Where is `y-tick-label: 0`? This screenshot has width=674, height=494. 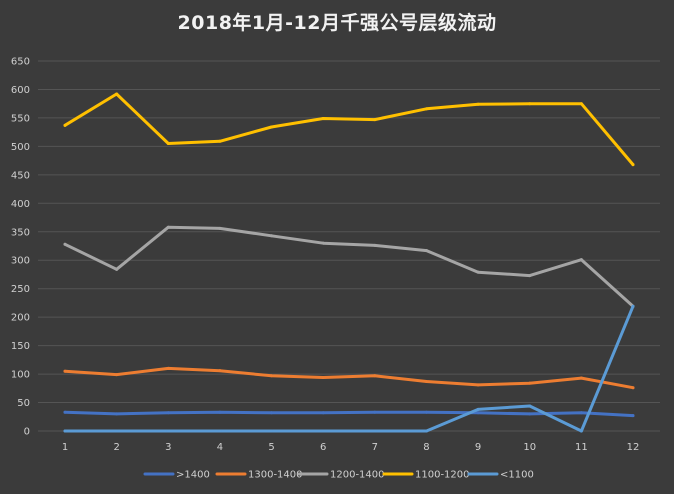 y-tick-label: 0 is located at coordinates (27, 432).